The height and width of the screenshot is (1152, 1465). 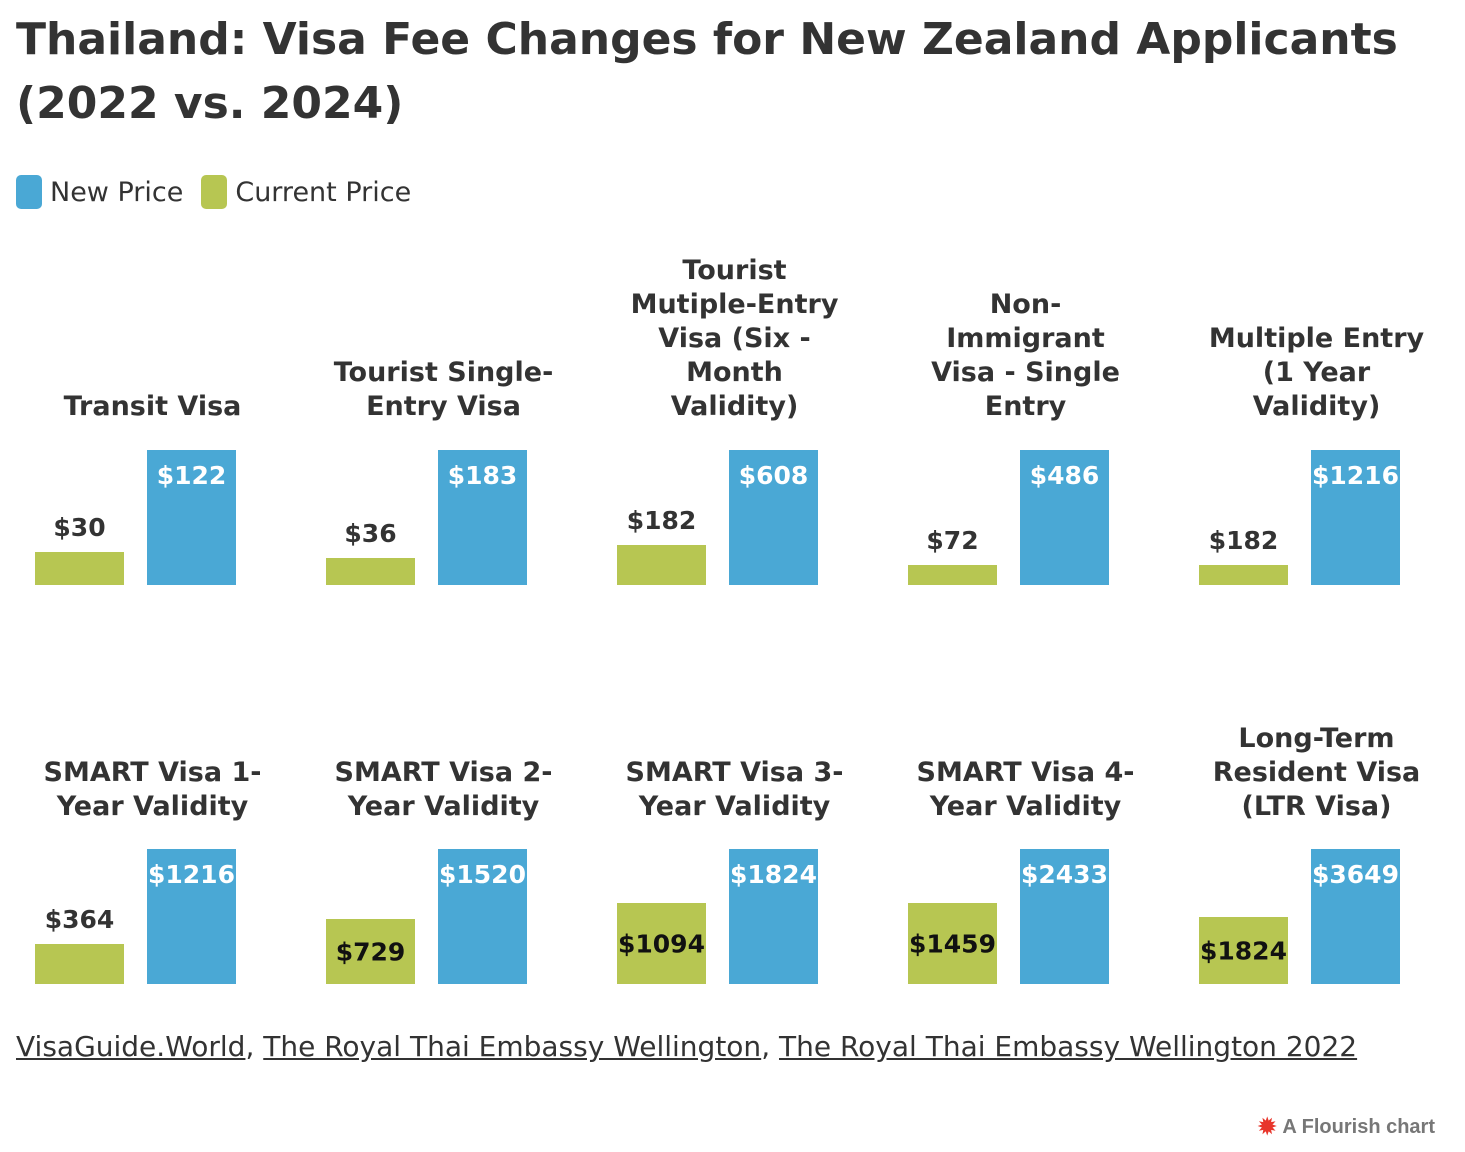 I want to click on panel-title-multiple-entry-1-year-validity: Multiple Entry (1 Year Validity), so click(x=1316, y=334).